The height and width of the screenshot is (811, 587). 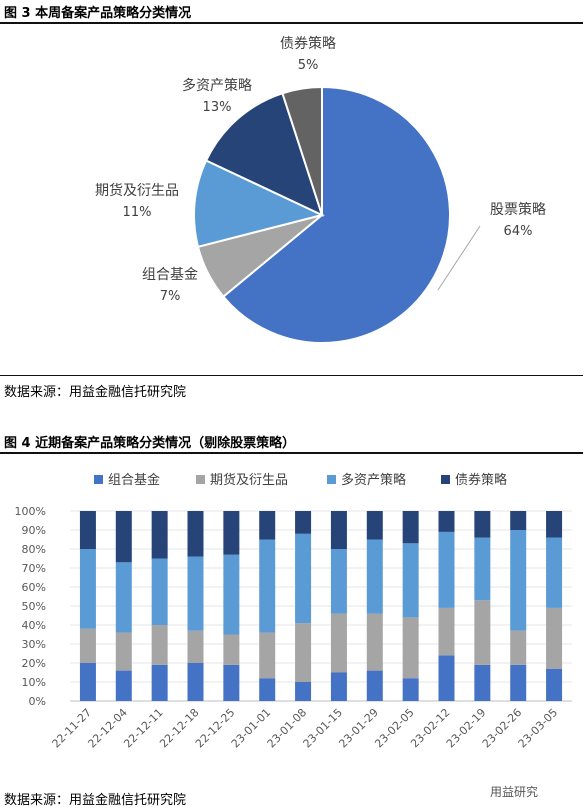 I want to click on y-tick-label-0: 0%, so click(x=37, y=701).